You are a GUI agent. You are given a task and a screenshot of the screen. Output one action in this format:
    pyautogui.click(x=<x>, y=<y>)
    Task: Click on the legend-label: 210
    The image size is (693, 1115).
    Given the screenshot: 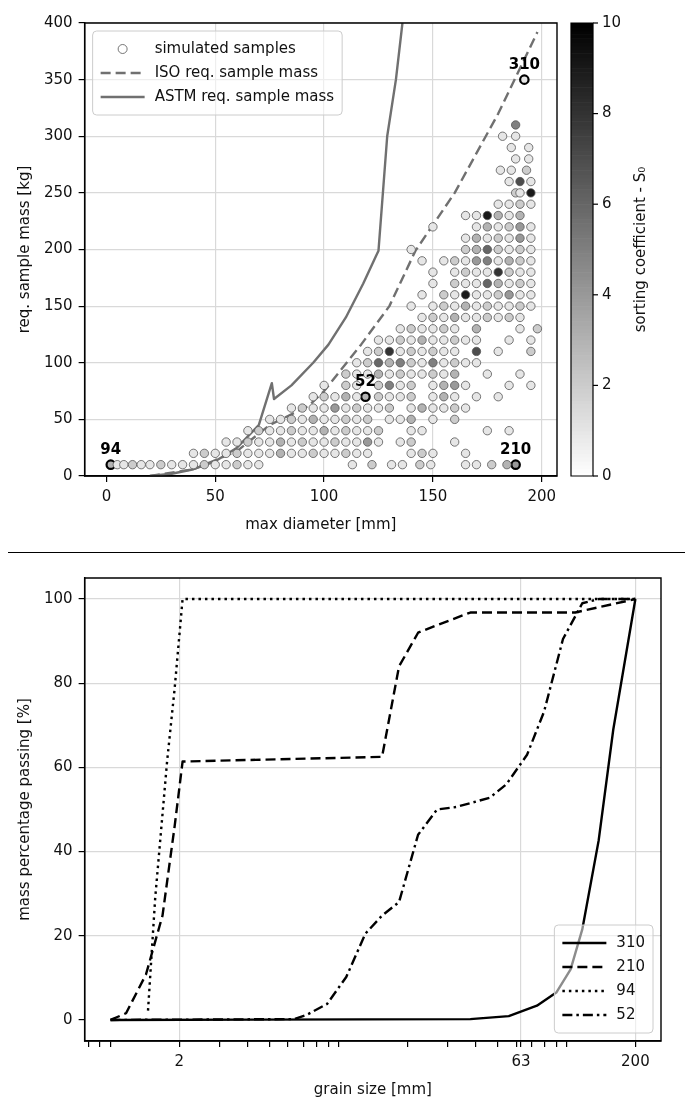 What is the action you would take?
    pyautogui.click(x=631, y=965)
    